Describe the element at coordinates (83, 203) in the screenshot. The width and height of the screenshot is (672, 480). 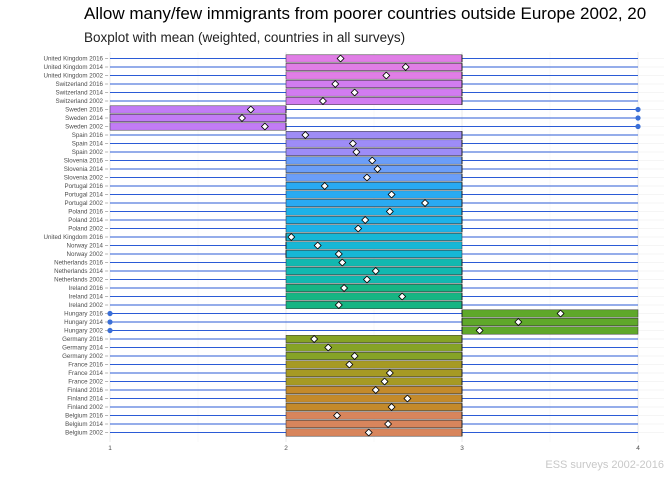
I see `y-tick-label: Portugal 2002` at that location.